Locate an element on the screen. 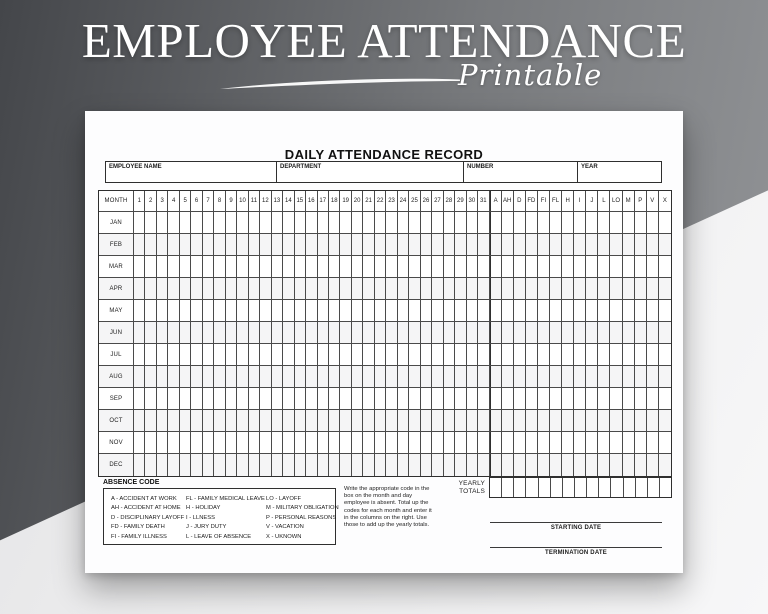  month-total-cell-sep-h is located at coordinates (568, 398).